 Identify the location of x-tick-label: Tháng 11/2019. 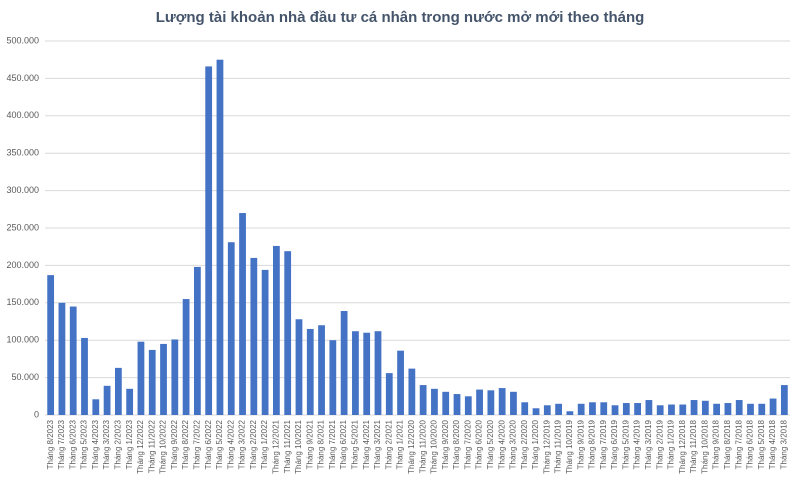
(558, 446).